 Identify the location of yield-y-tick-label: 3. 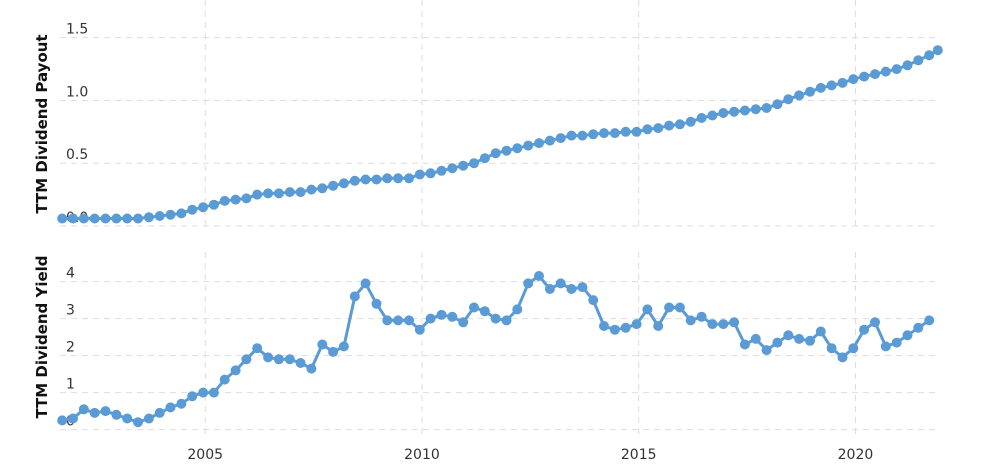
(70, 311).